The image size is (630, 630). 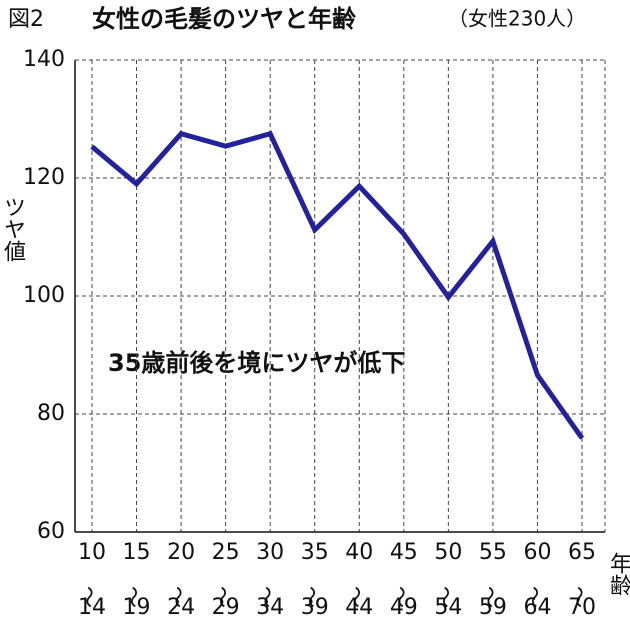 I want to click on x-tick-label: 15 〜19, so click(x=135, y=580).